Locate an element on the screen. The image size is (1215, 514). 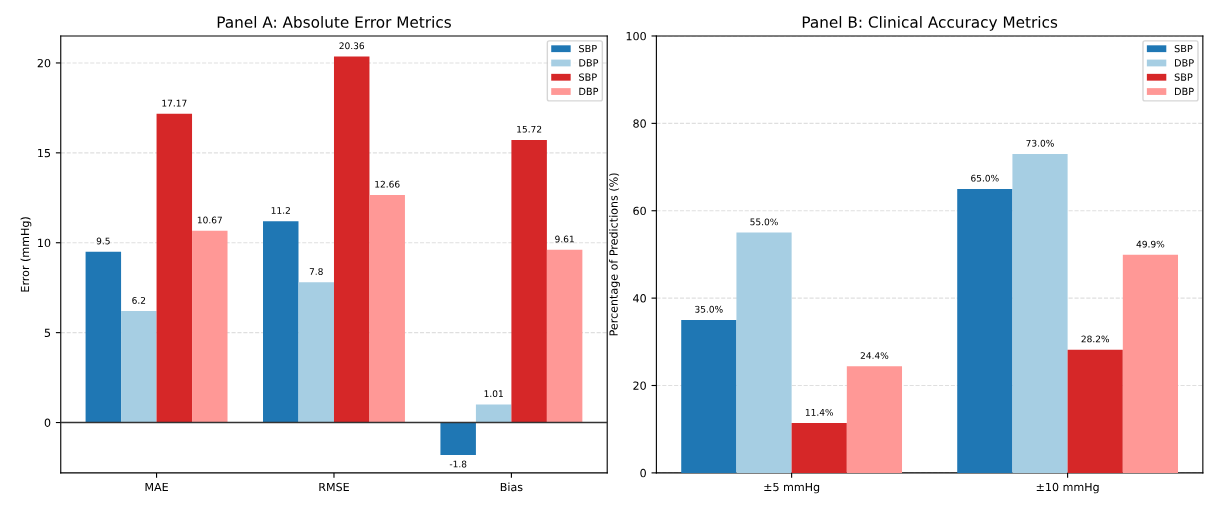
x-tick-label: ±10 mmHg is located at coordinates (1067, 488).